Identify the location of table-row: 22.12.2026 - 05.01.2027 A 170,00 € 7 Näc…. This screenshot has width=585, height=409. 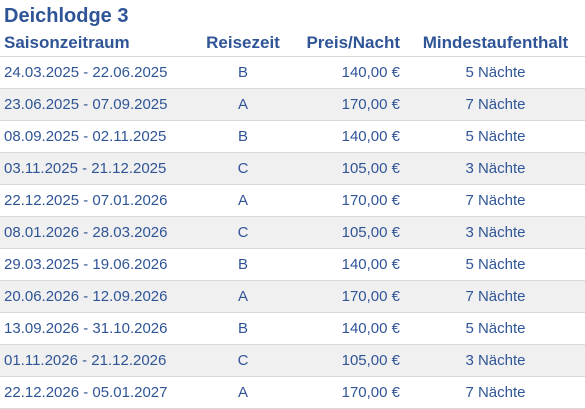
(292, 392).